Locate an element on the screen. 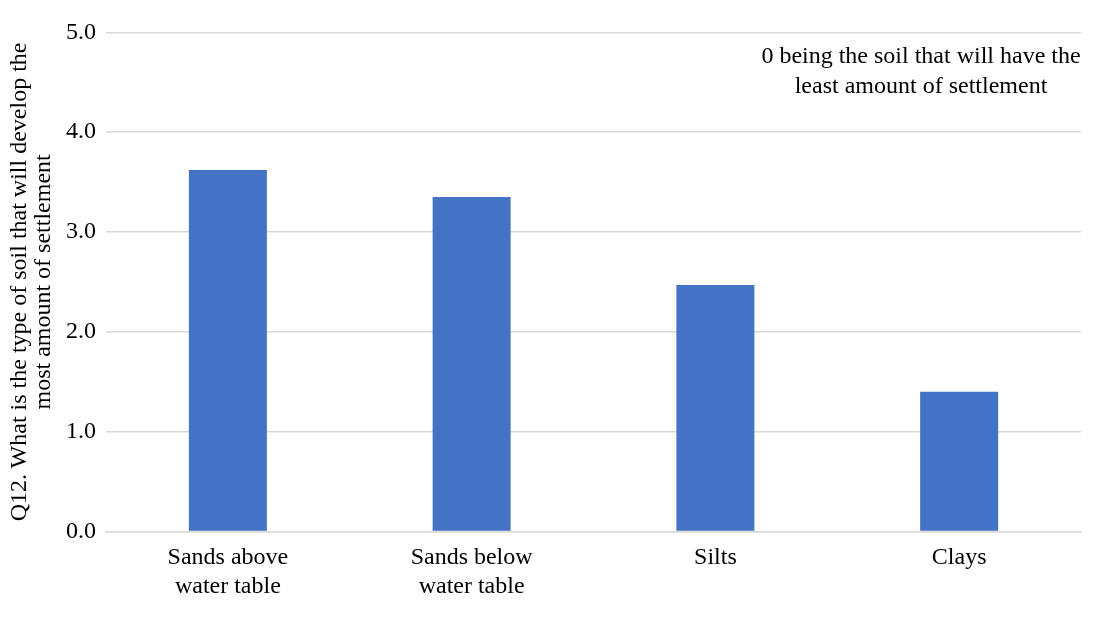  annotation: 0 being the soil that will have the least amount of settlement is located at coordinates (921, 69).